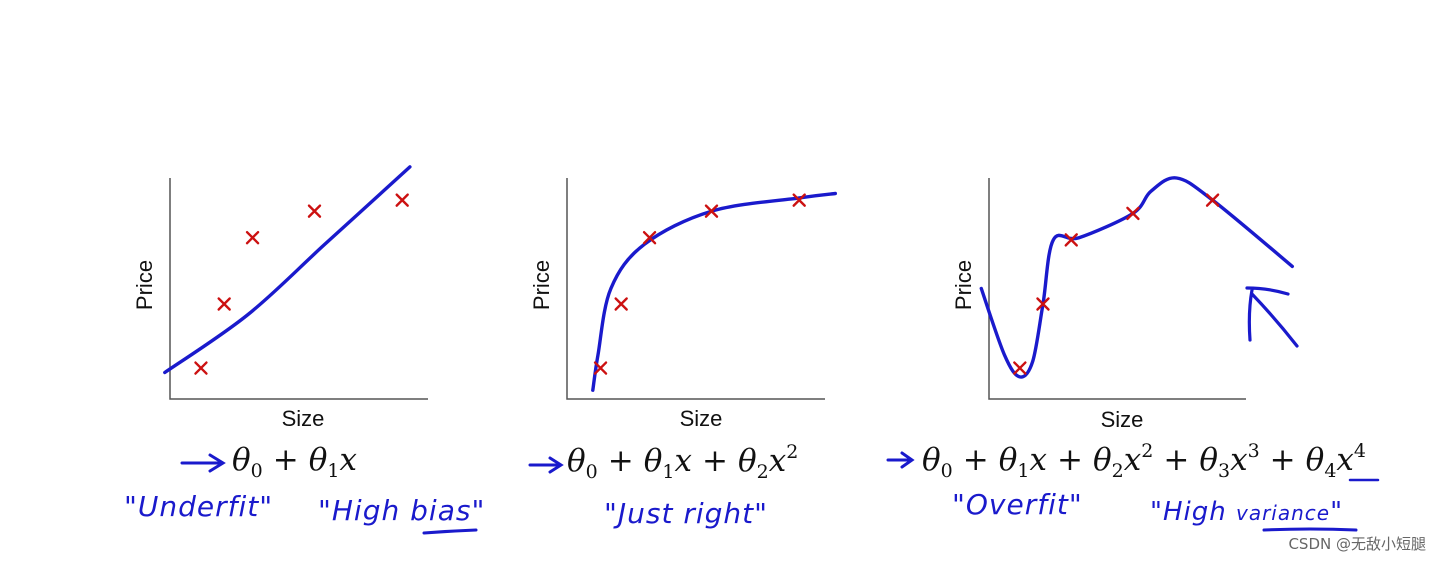 The image size is (1440, 562). What do you see at coordinates (682, 462) in the screenshot?
I see `svg-text:θ0+θ1x+θ2x2: θ0 + θ1x + θ2x2` at bounding box center [682, 462].